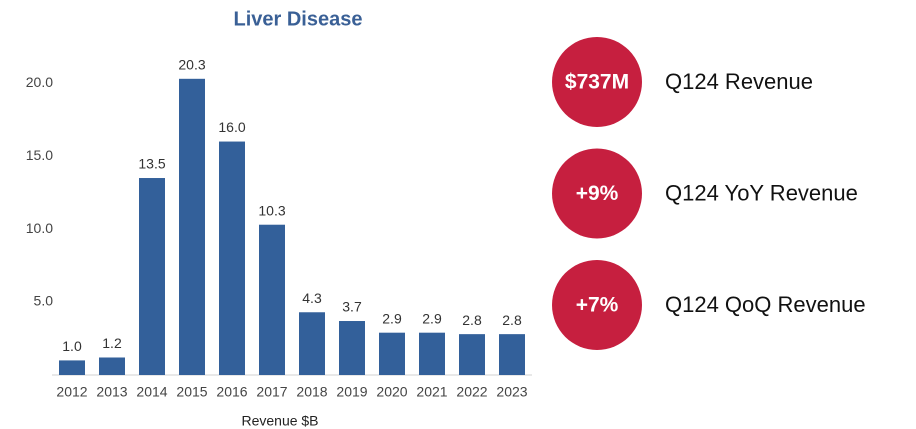 This screenshot has width=916, height=429. What do you see at coordinates (312, 298) in the screenshot?
I see `value-label: 4.3` at bounding box center [312, 298].